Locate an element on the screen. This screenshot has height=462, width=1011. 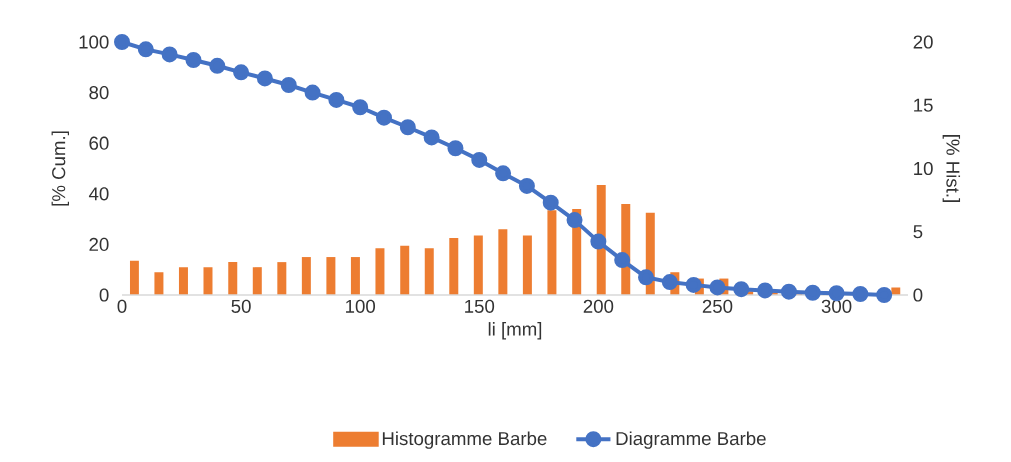
y2-tick-label: 5 is located at coordinates (918, 232).